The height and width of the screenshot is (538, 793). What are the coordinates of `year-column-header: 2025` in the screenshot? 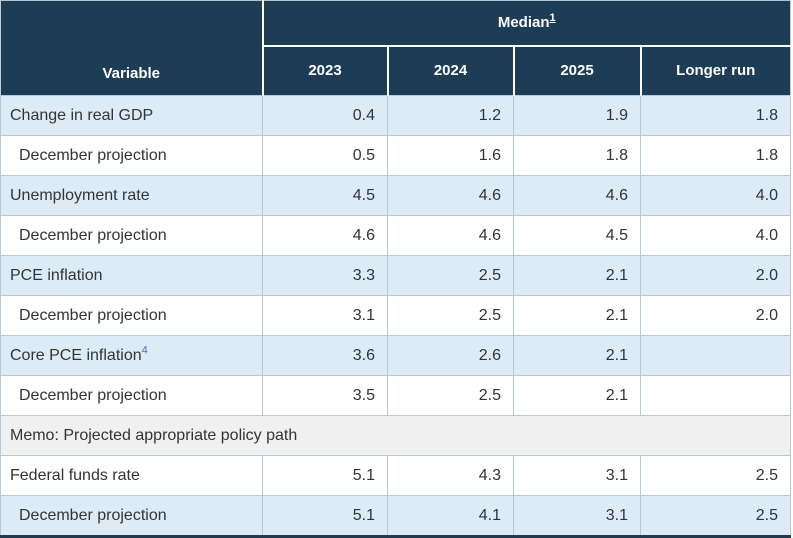 It's located at (576, 70).